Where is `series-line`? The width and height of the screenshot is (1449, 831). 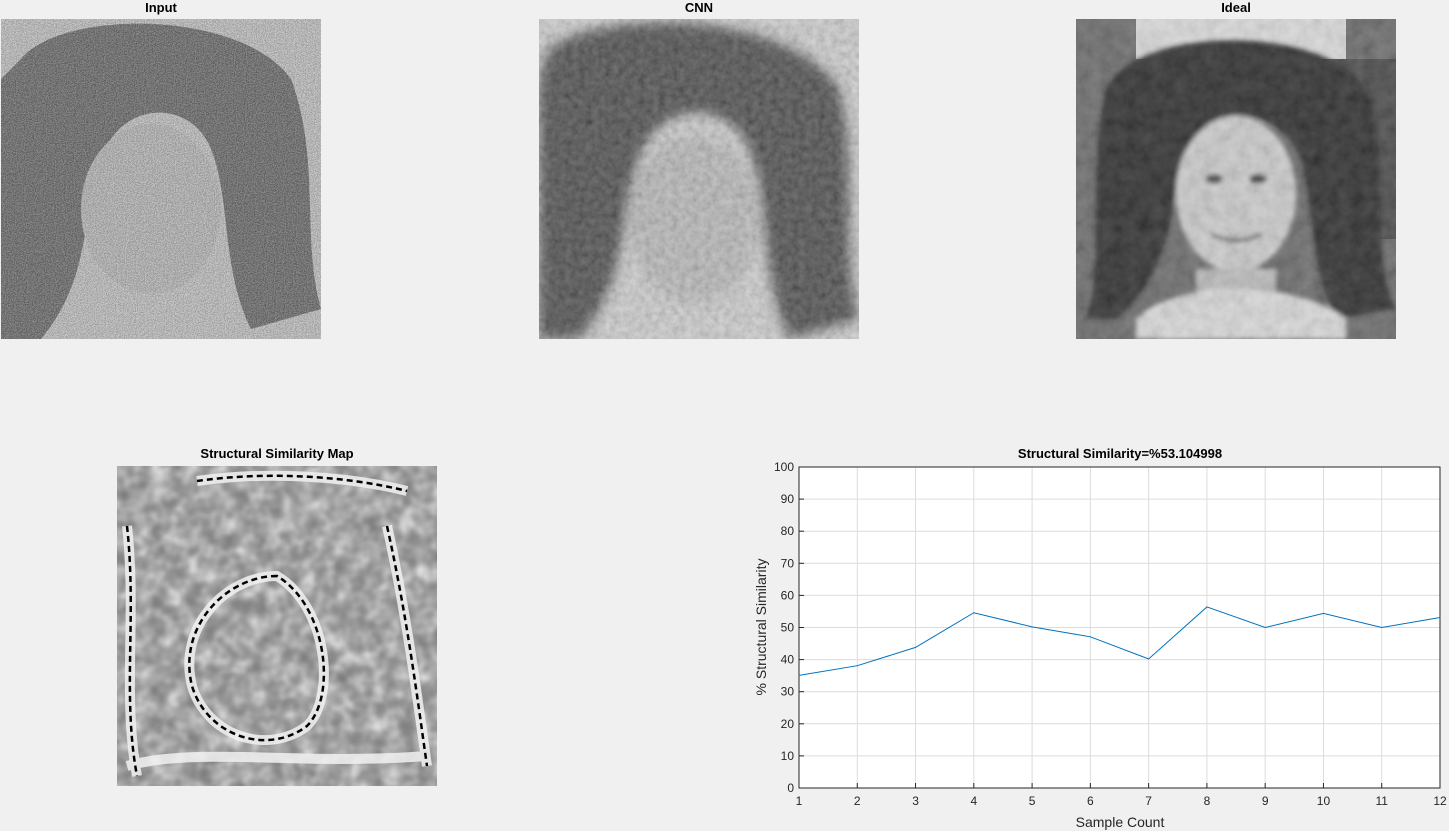
series-line is located at coordinates (1119, 641).